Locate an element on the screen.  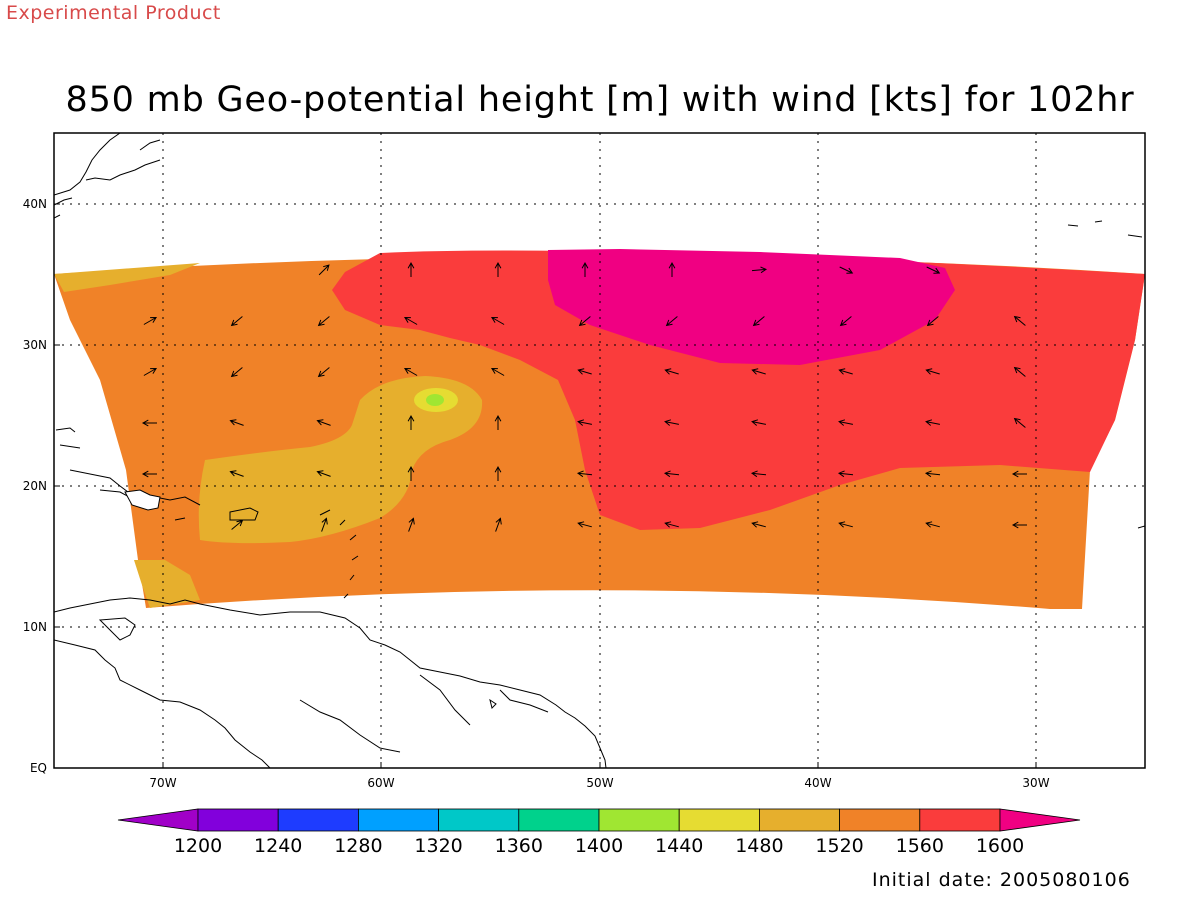
coast-caribbean is located at coordinates (207, 513).